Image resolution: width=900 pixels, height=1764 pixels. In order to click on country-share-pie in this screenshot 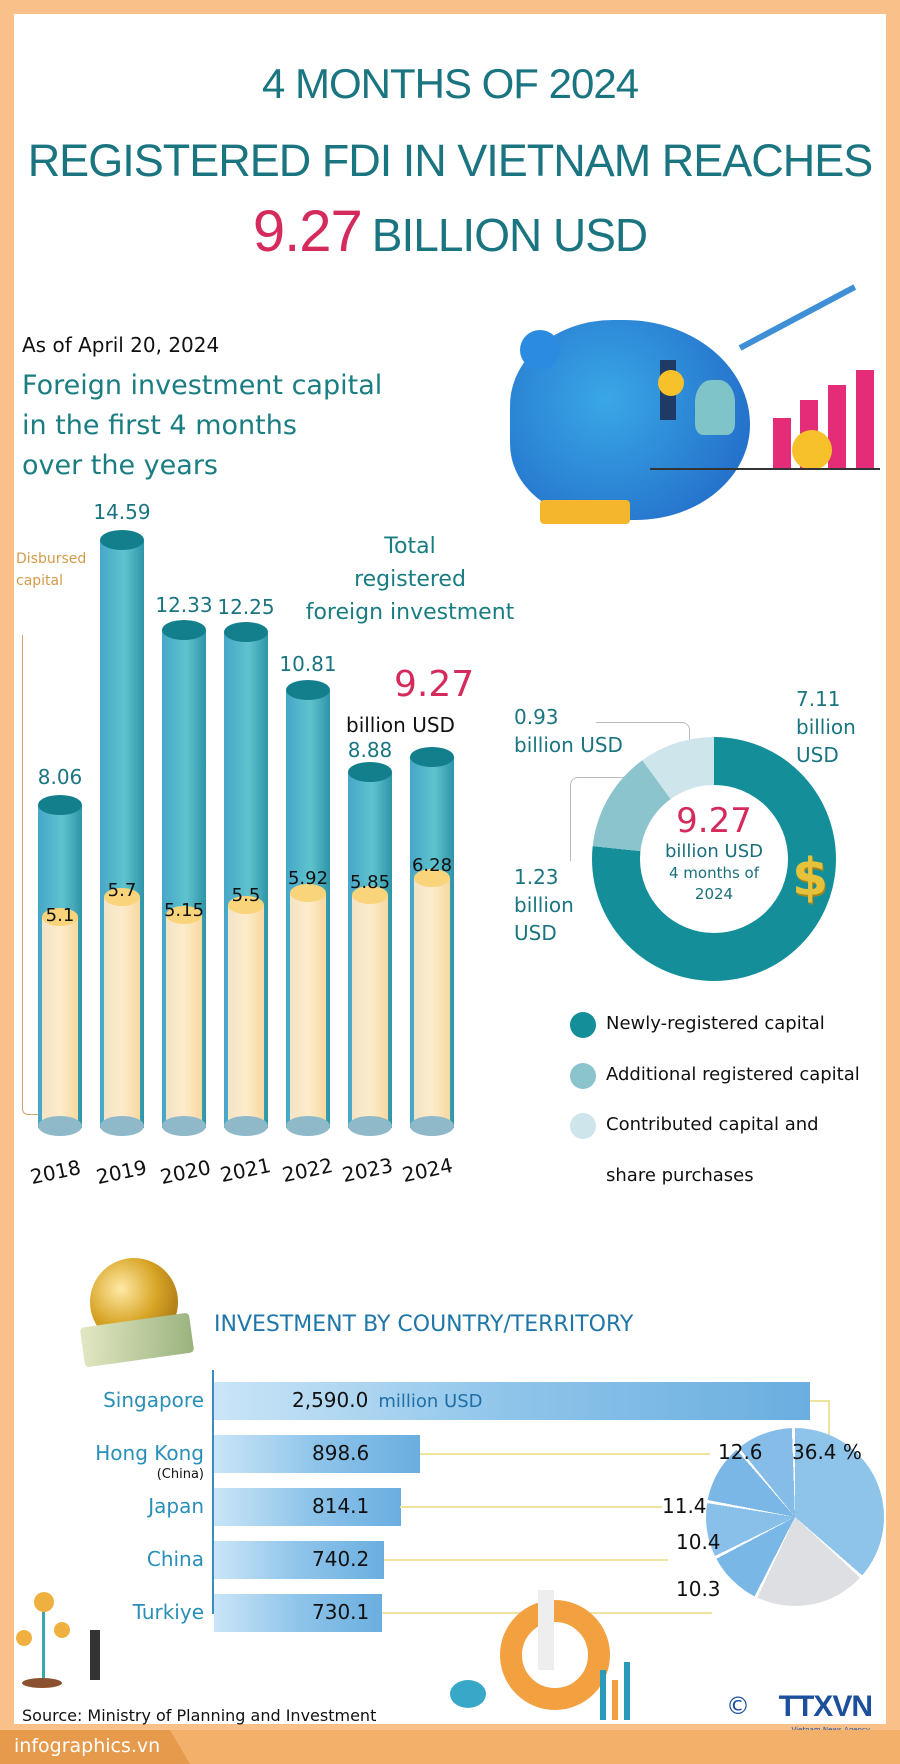, I will do `click(795, 1517)`.